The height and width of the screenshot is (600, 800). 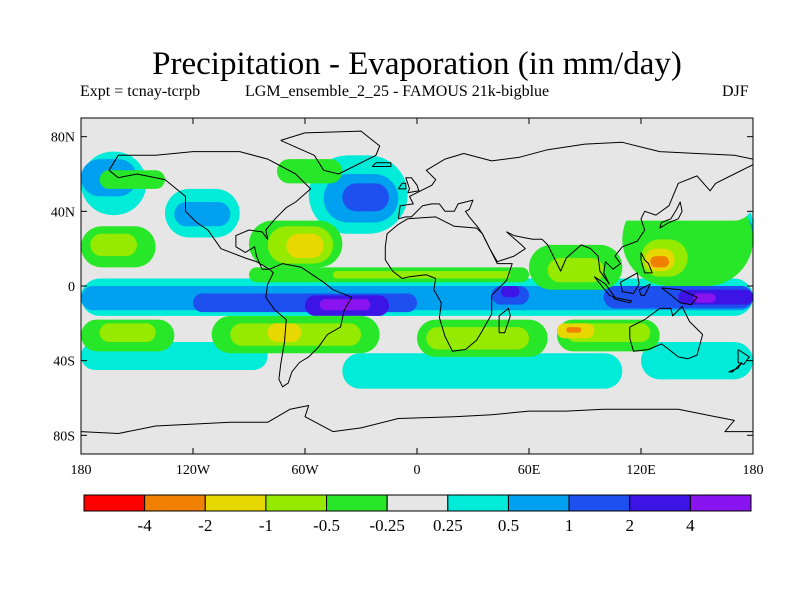 I want to click on y-tick-label: 0, so click(x=71, y=287).